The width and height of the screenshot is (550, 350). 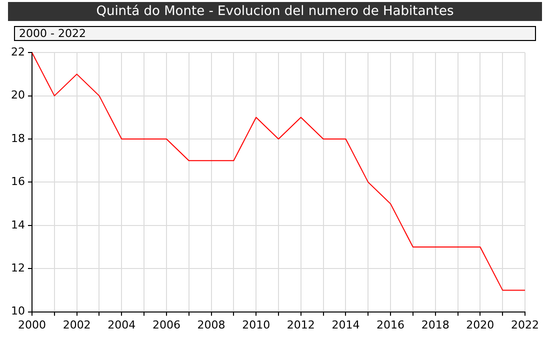 I want to click on y-tick-label: 22, so click(x=17, y=51).